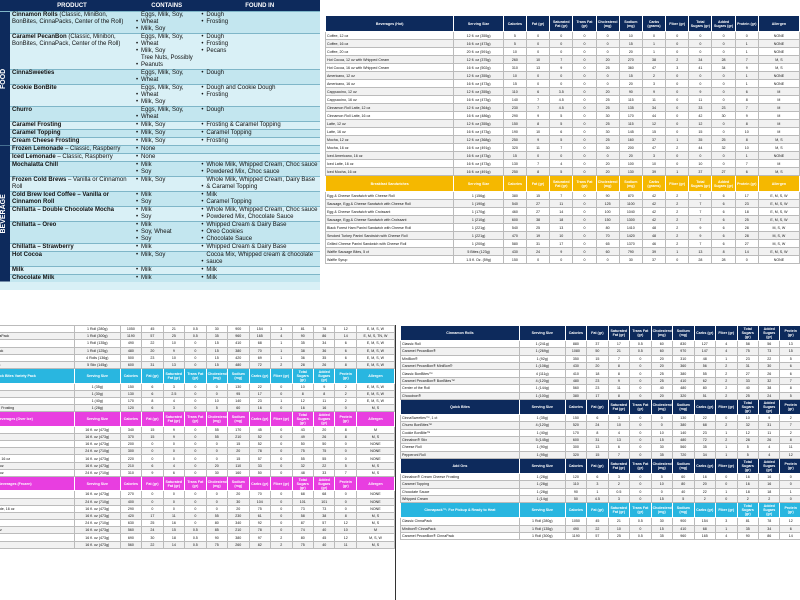 The width and height of the screenshot is (800, 600). Describe the element at coordinates (576, 536) in the screenshot. I see `cell: 1190` at that location.